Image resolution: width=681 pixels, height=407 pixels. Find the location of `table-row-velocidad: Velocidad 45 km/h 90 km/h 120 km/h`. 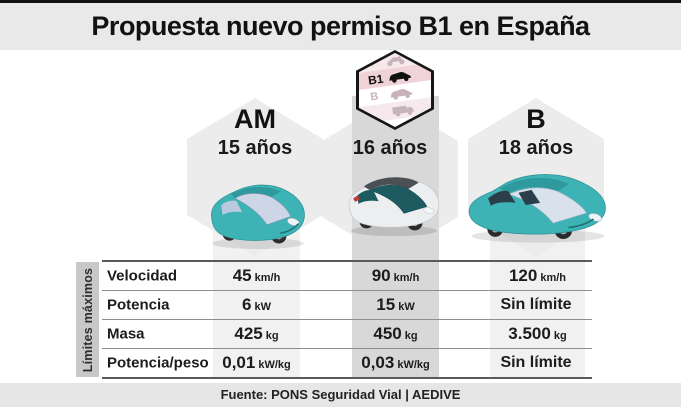

table-row-velocidad: Velocidad 45 km/h 90 km/h 120 km/h is located at coordinates (347, 276).